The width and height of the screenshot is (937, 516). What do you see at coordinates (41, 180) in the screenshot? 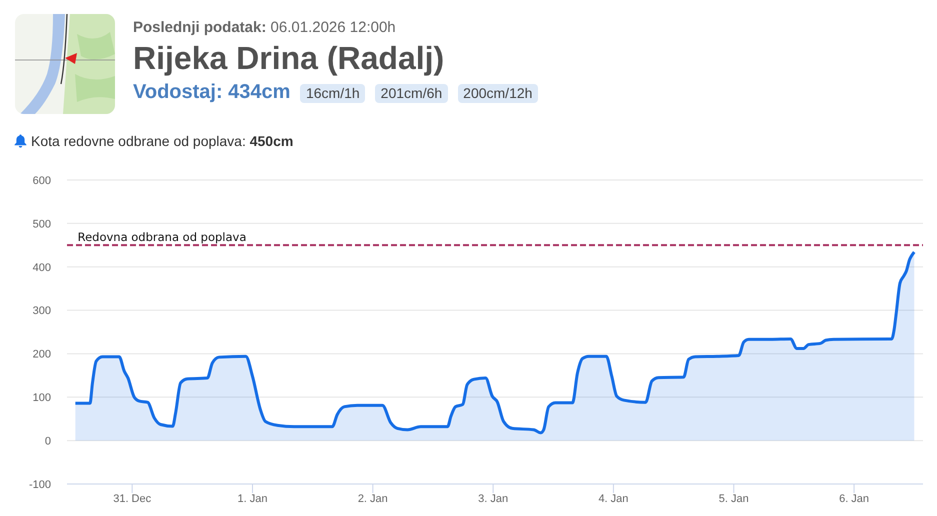
I see `y-tick-label: 600` at bounding box center [41, 180].